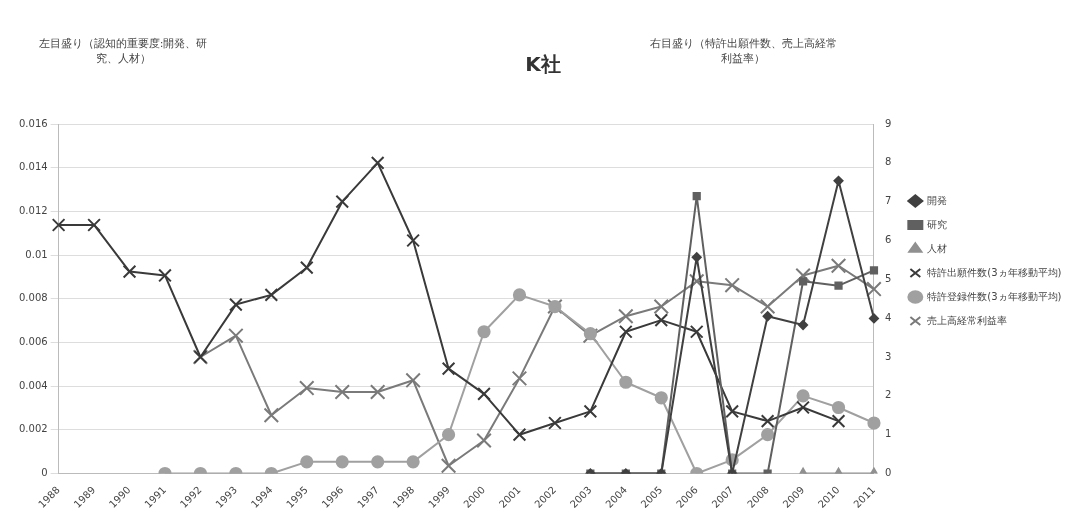 Image resolution: width=1078 pixels, height=527 pixels. Describe the element at coordinates (743, 51) in the screenshot. I see `y2-axis-title: 右目盛り（特許出願件数、売上高経常利益率）` at that location.